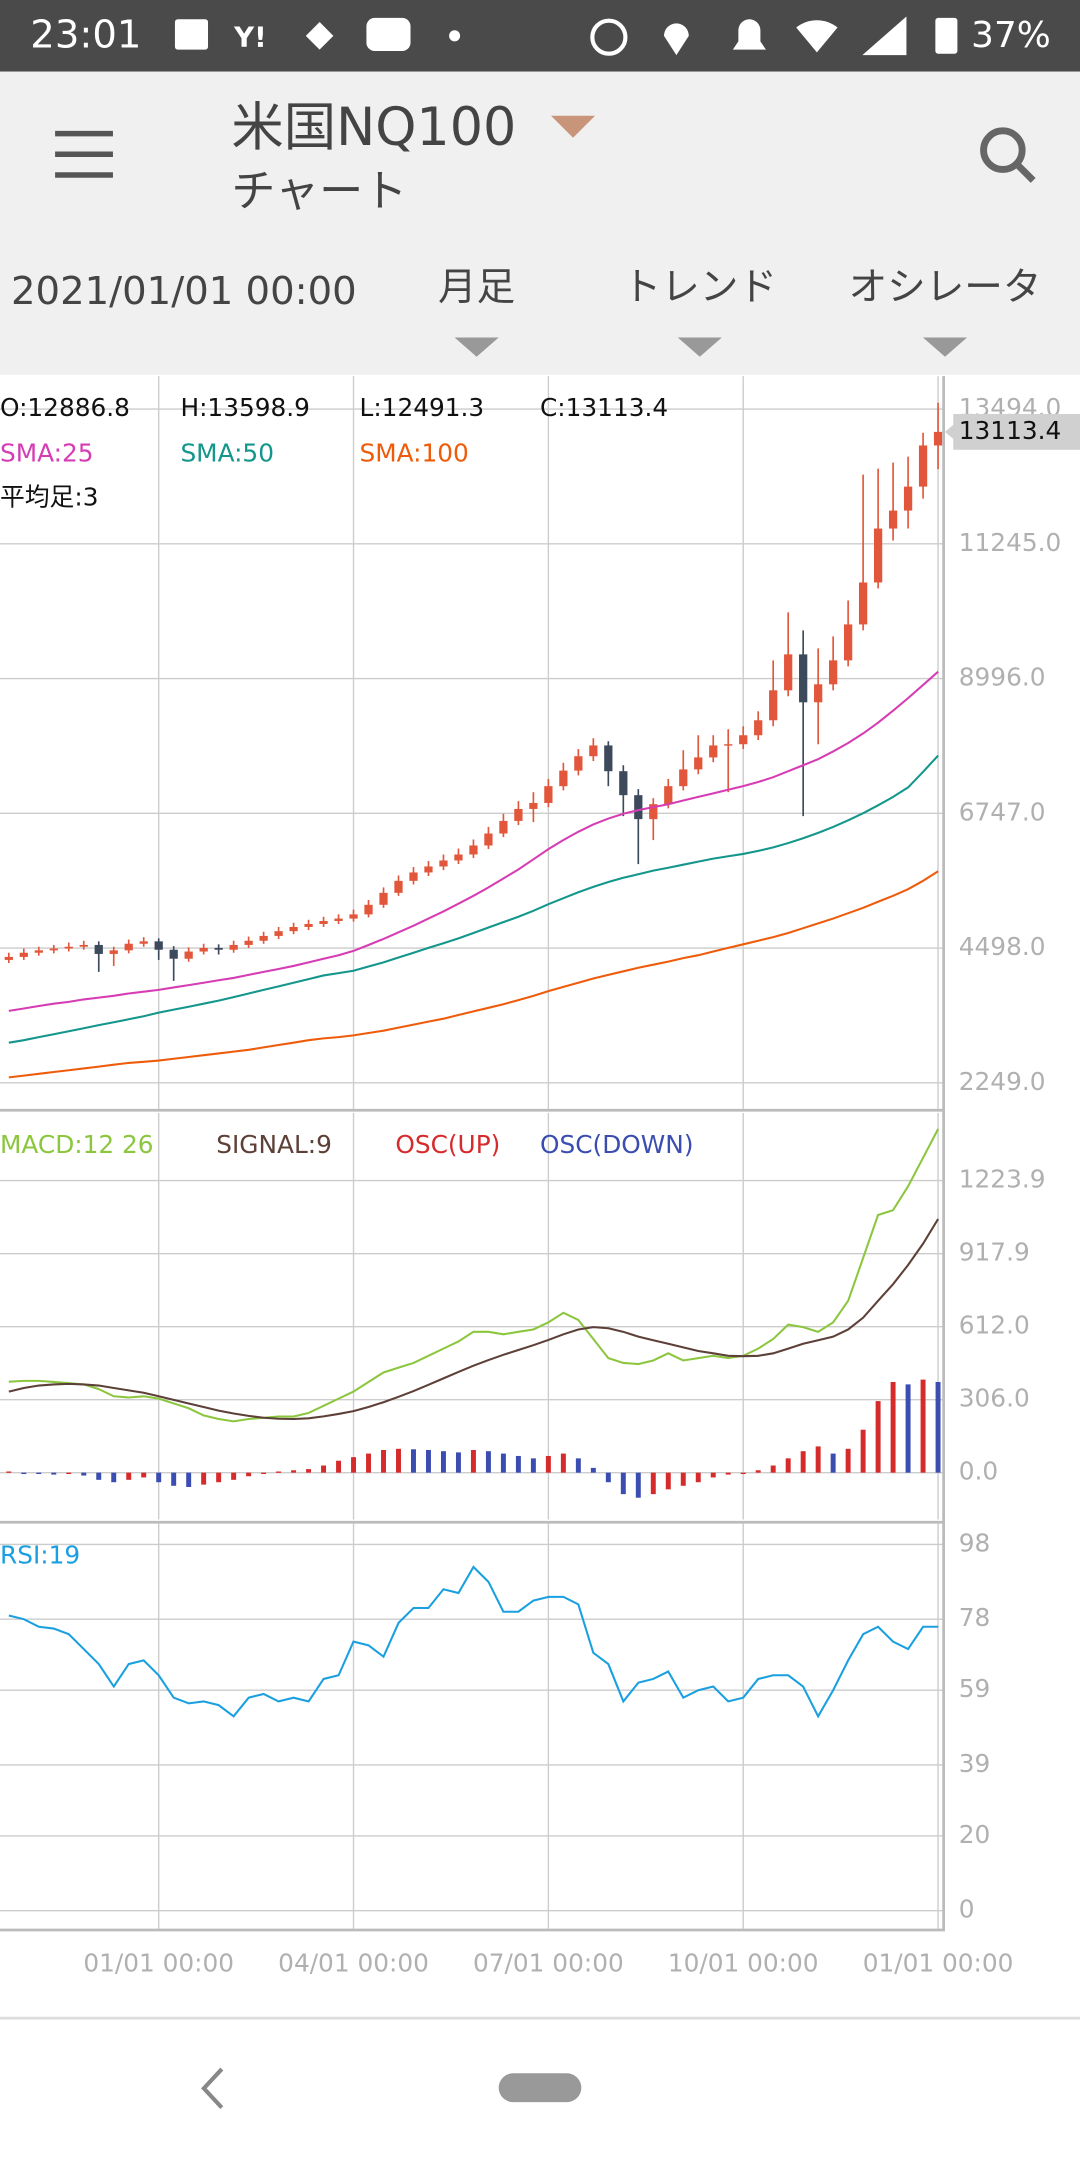 This screenshot has width=1080, height=2160. What do you see at coordinates (975, 1763) in the screenshot?
I see `y-tick-label: 39` at bounding box center [975, 1763].